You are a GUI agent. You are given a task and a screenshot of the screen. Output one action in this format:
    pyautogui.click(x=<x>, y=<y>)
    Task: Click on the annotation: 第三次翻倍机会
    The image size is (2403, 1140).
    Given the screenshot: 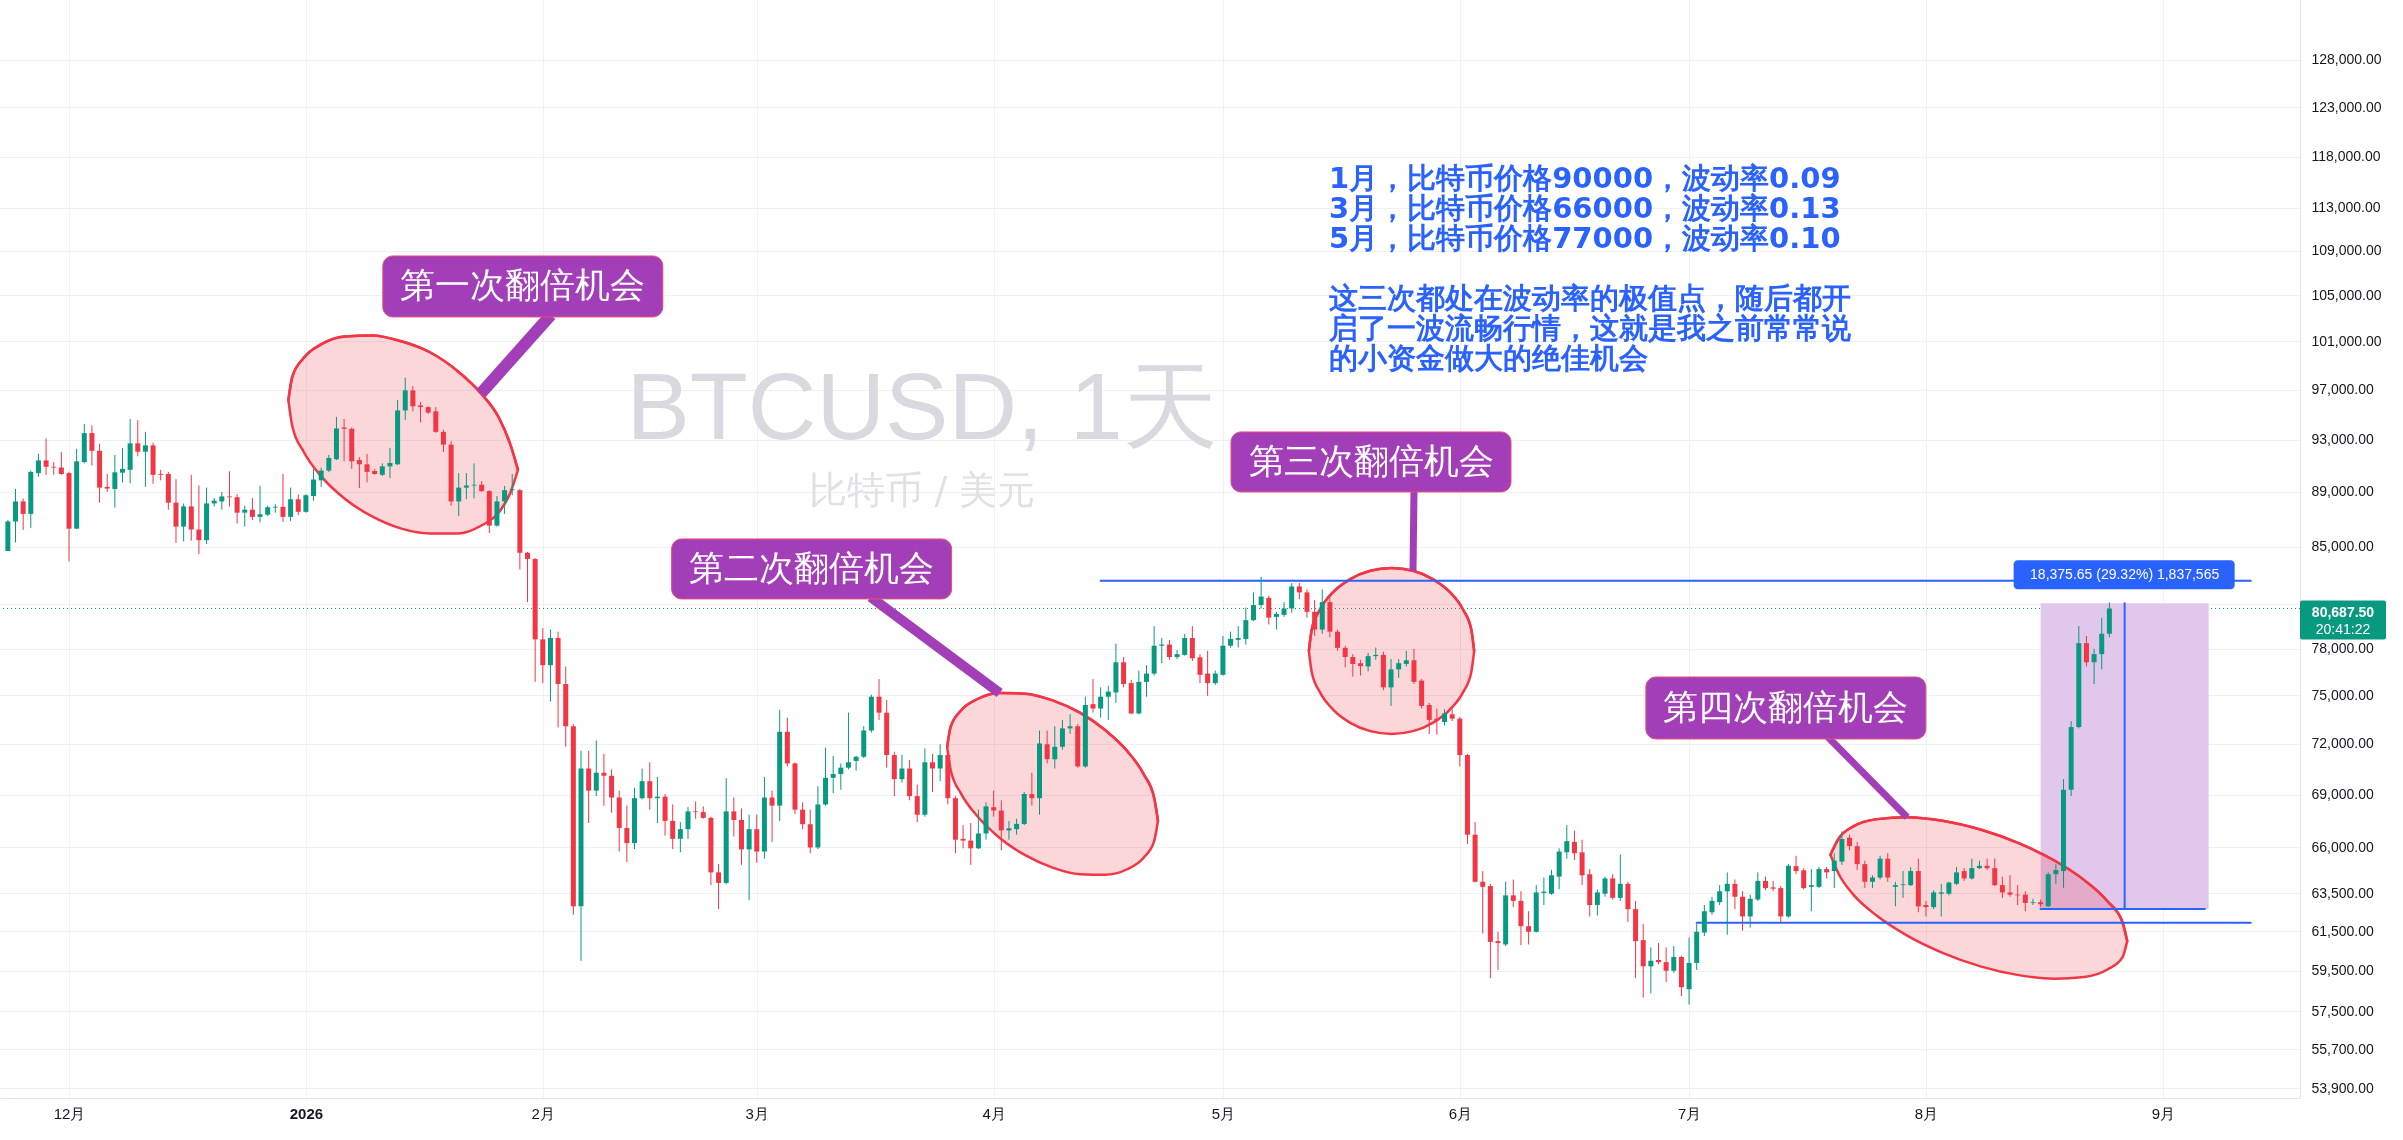 What is the action you would take?
    pyautogui.click(x=1371, y=460)
    